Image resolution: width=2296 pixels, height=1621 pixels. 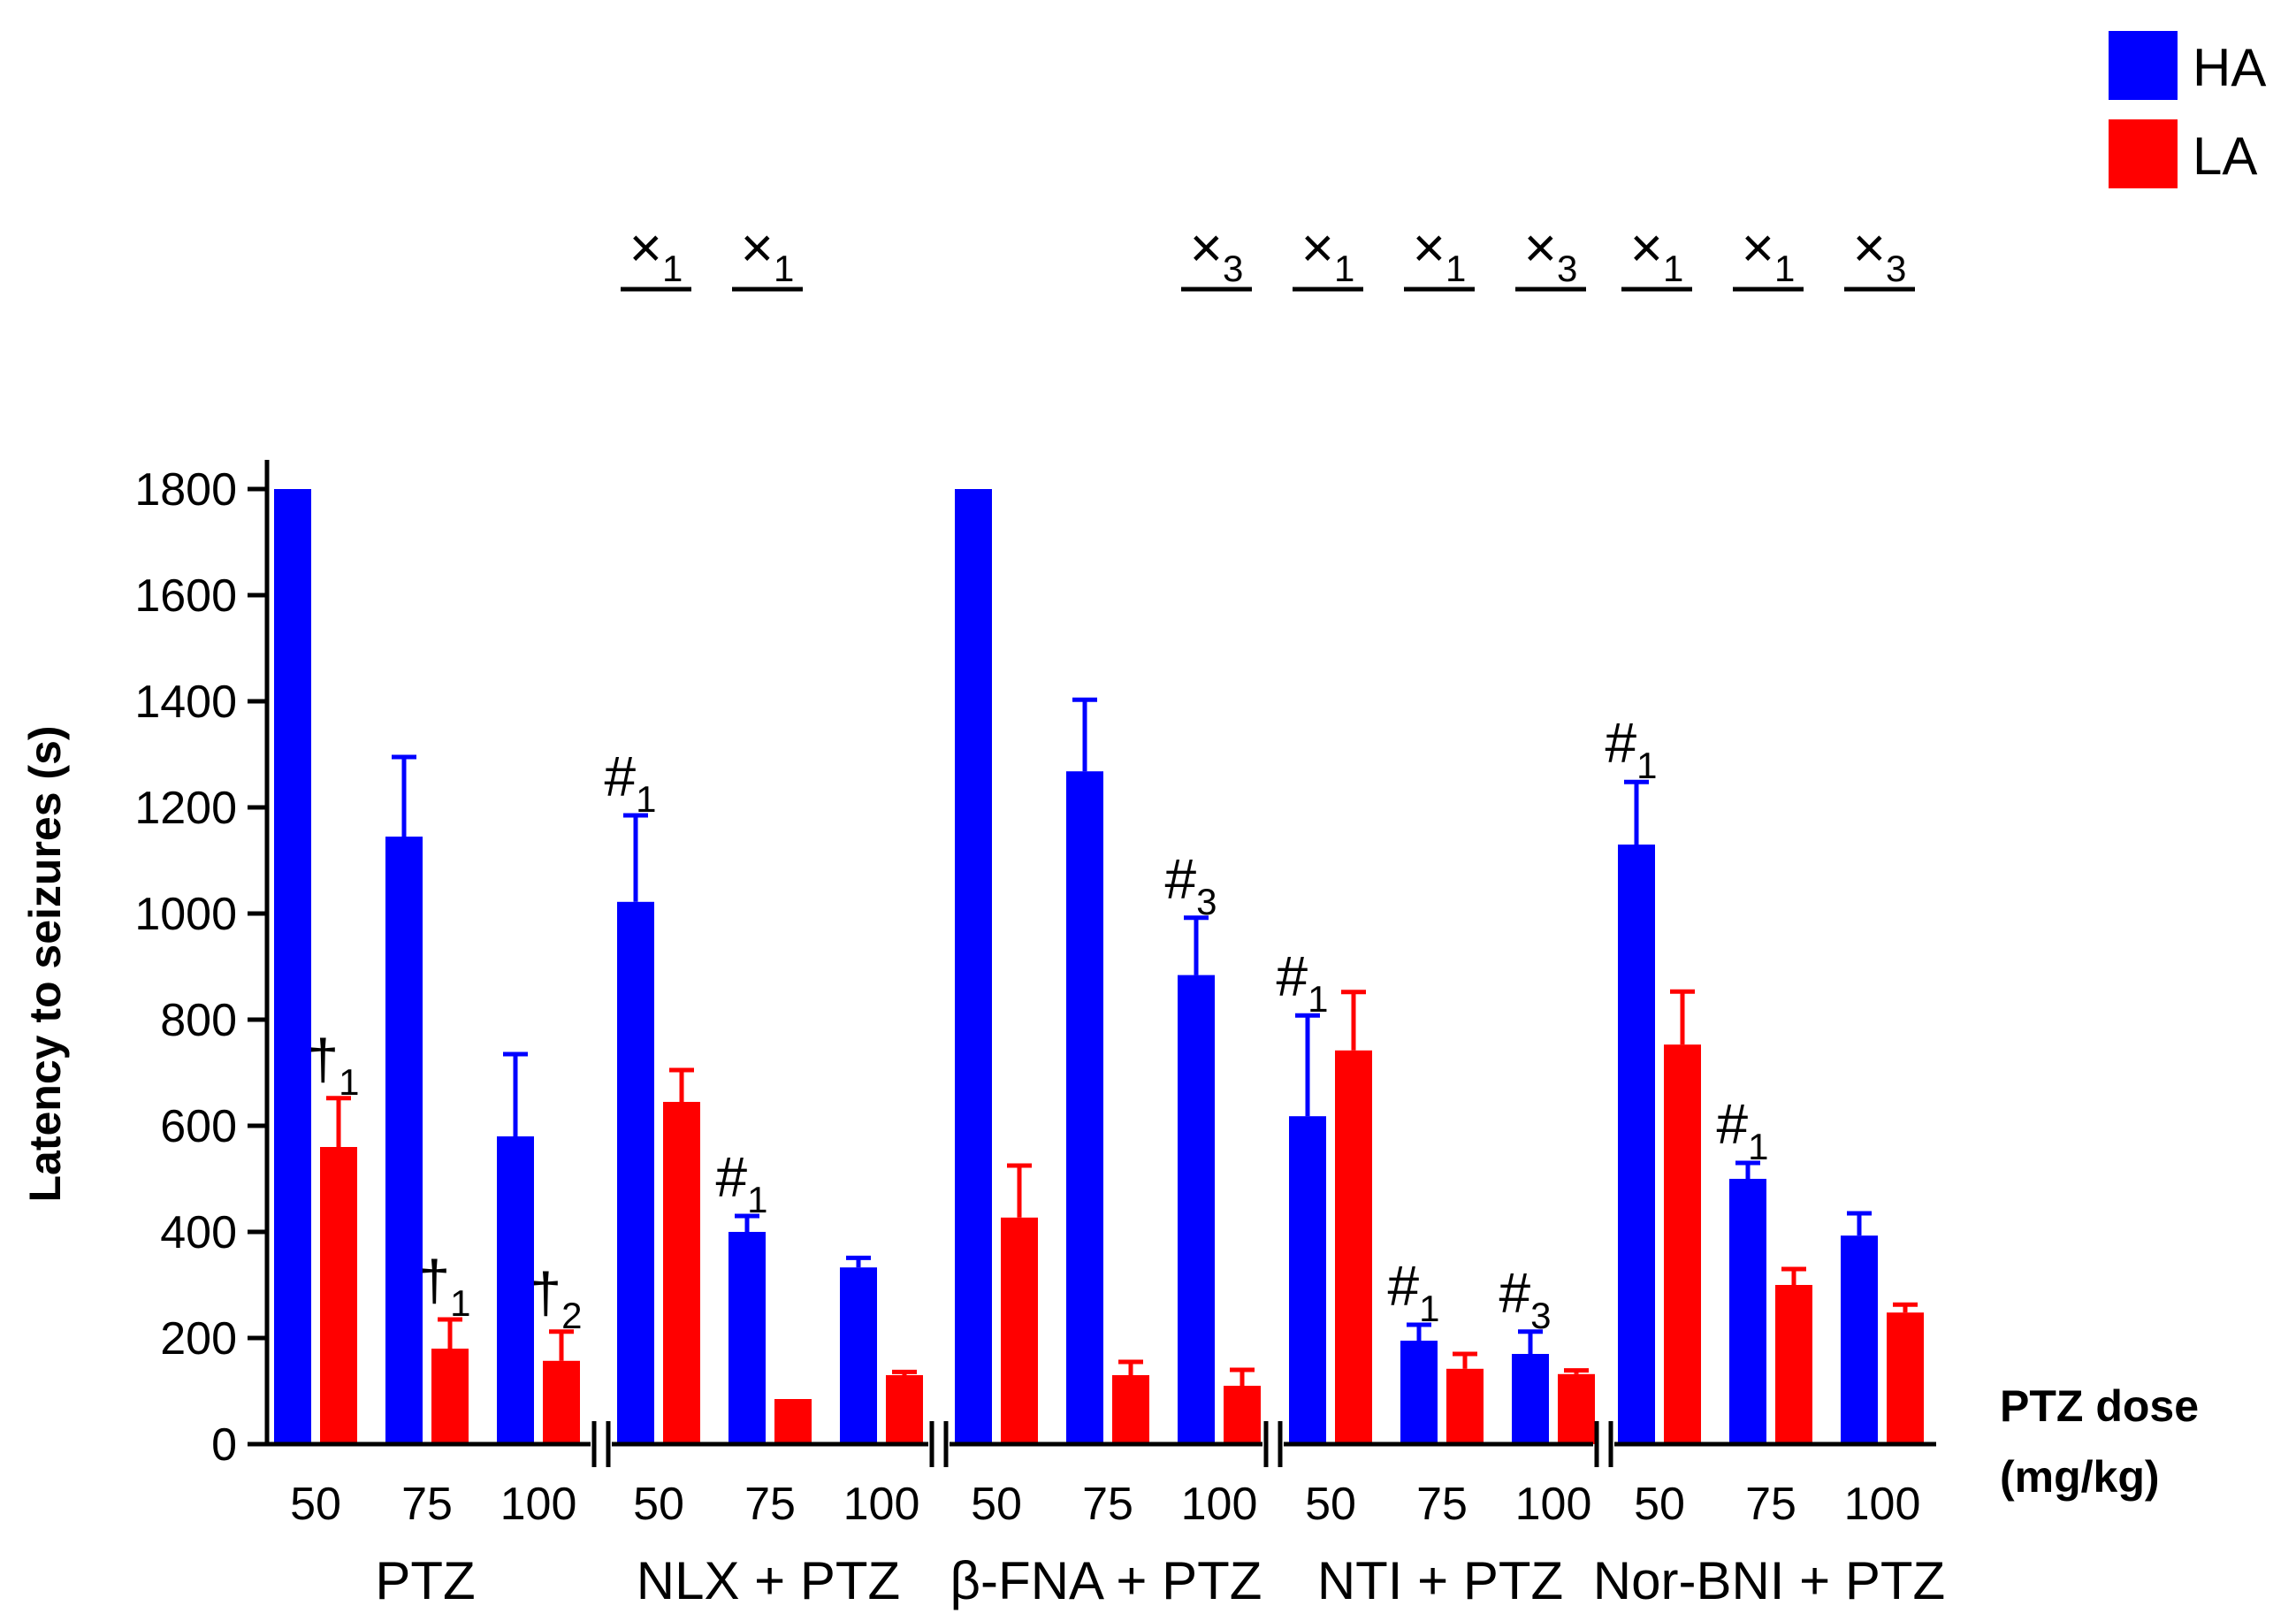 I want to click on group-label: β-FNA + PTZ, so click(x=1106, y=1580).